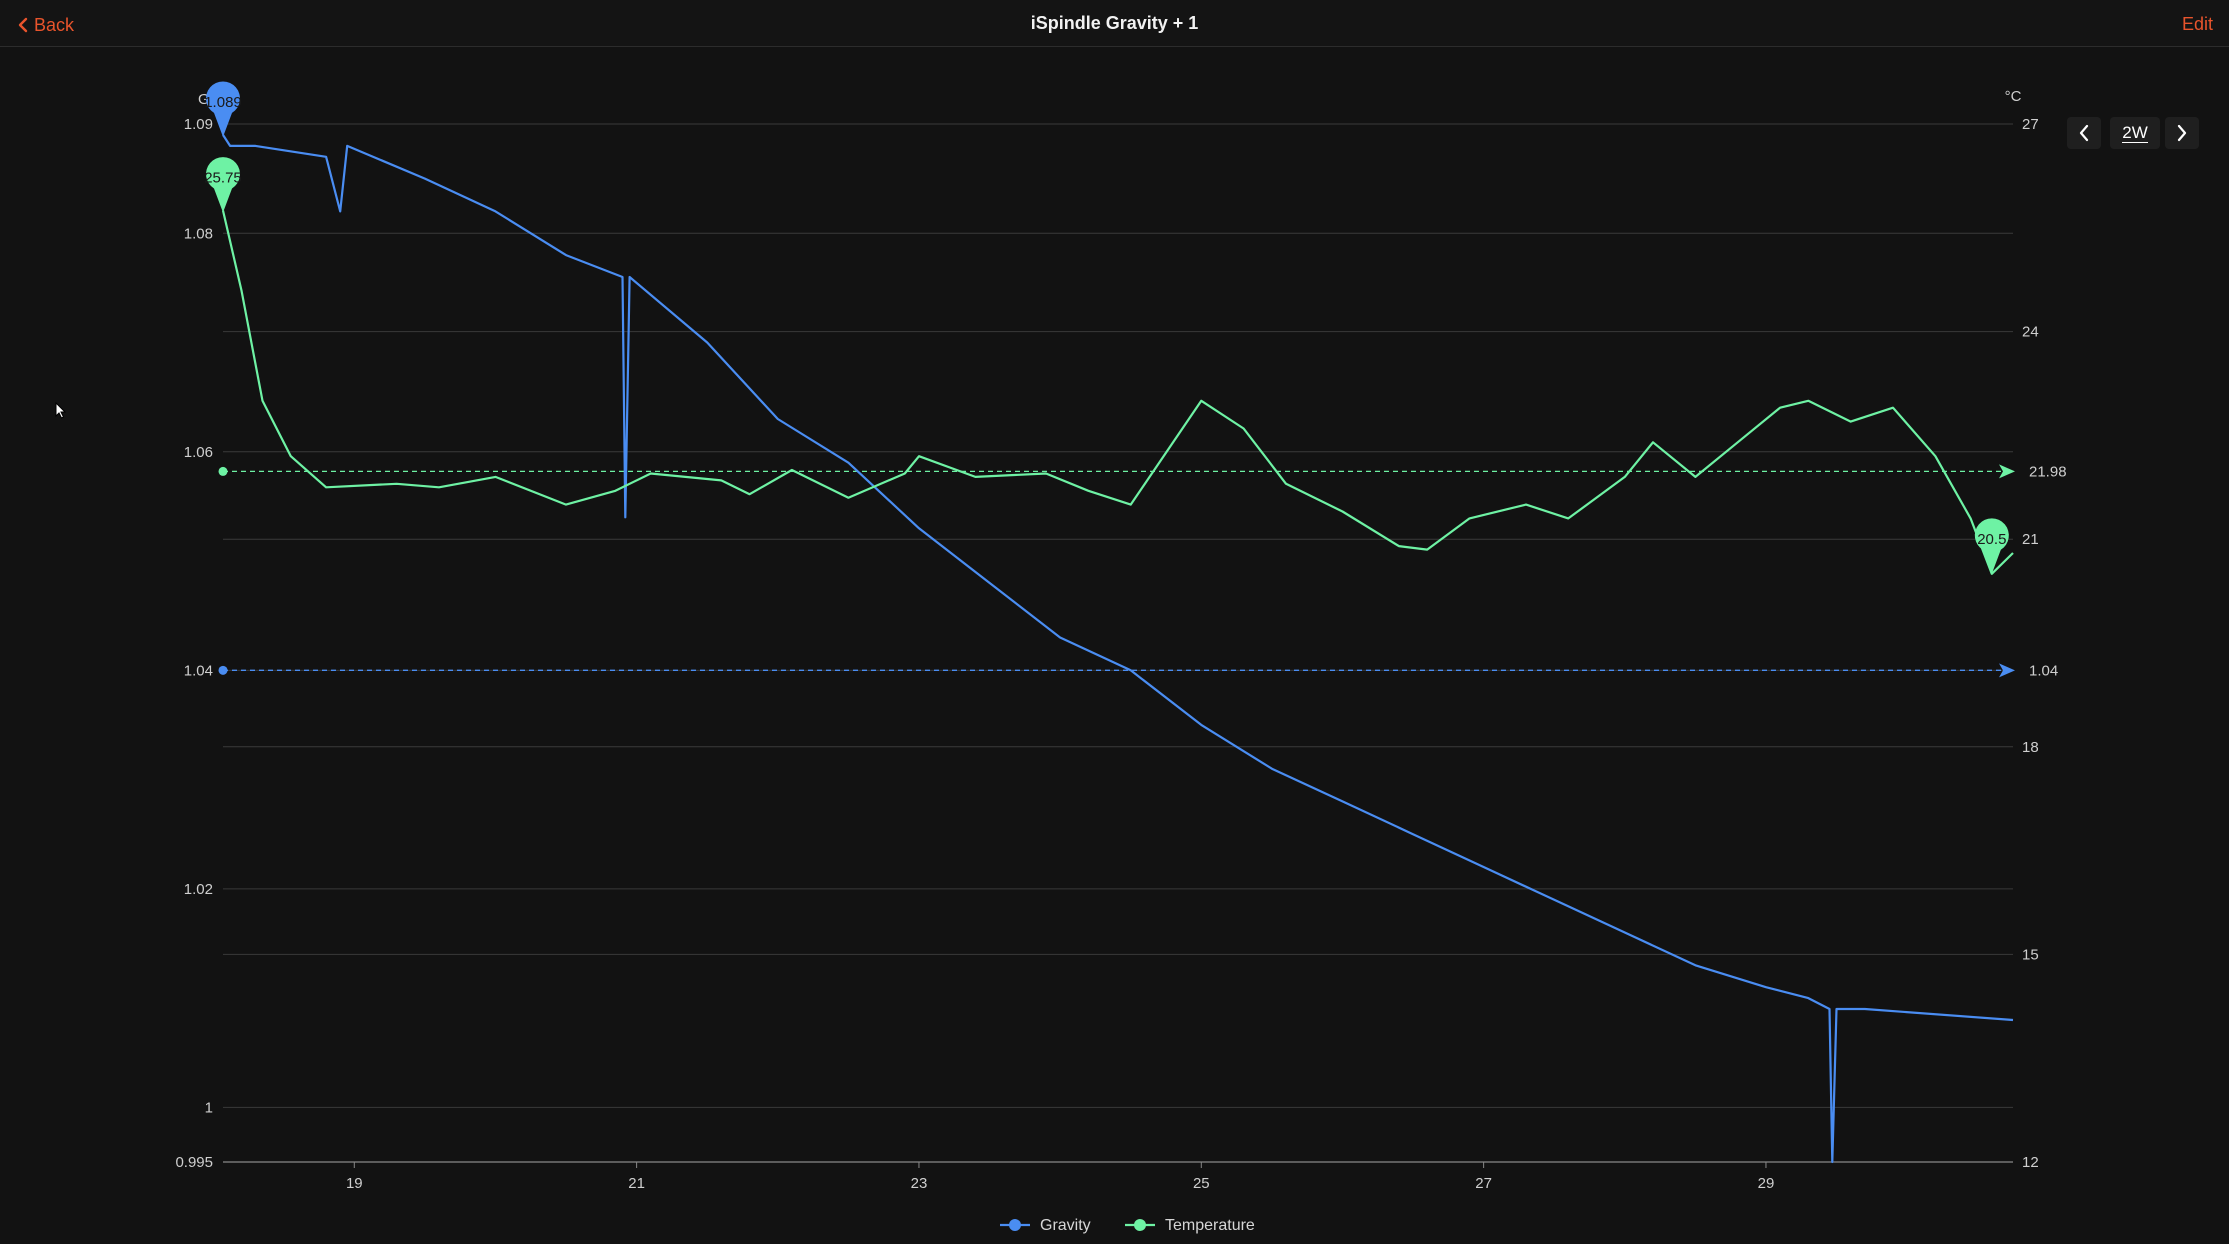 This screenshot has width=2229, height=1244. Describe the element at coordinates (2030, 124) in the screenshot. I see `y-right-tick-label: 27` at that location.